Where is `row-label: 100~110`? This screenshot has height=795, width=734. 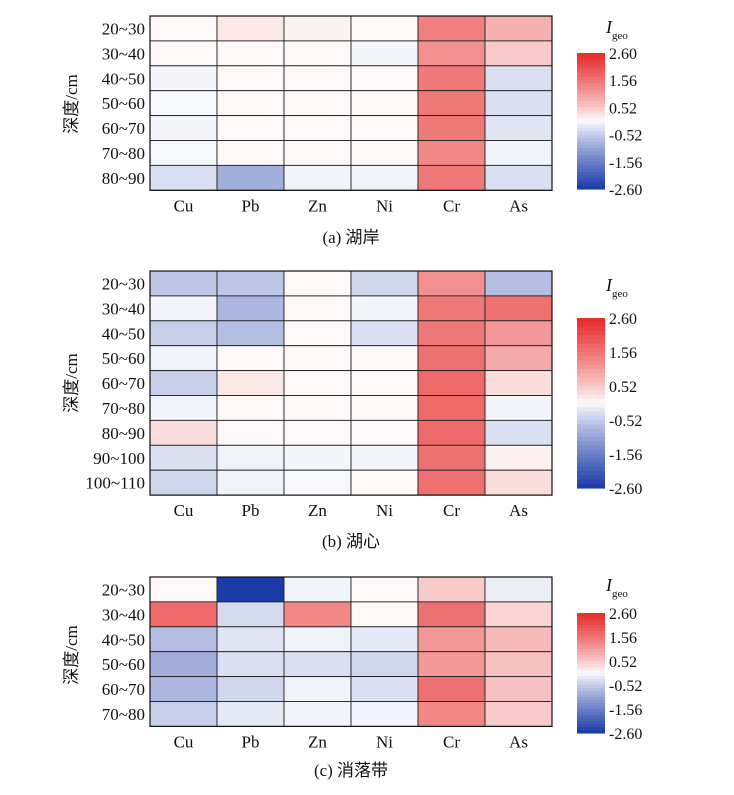 row-label: 100~110 is located at coordinates (115, 483).